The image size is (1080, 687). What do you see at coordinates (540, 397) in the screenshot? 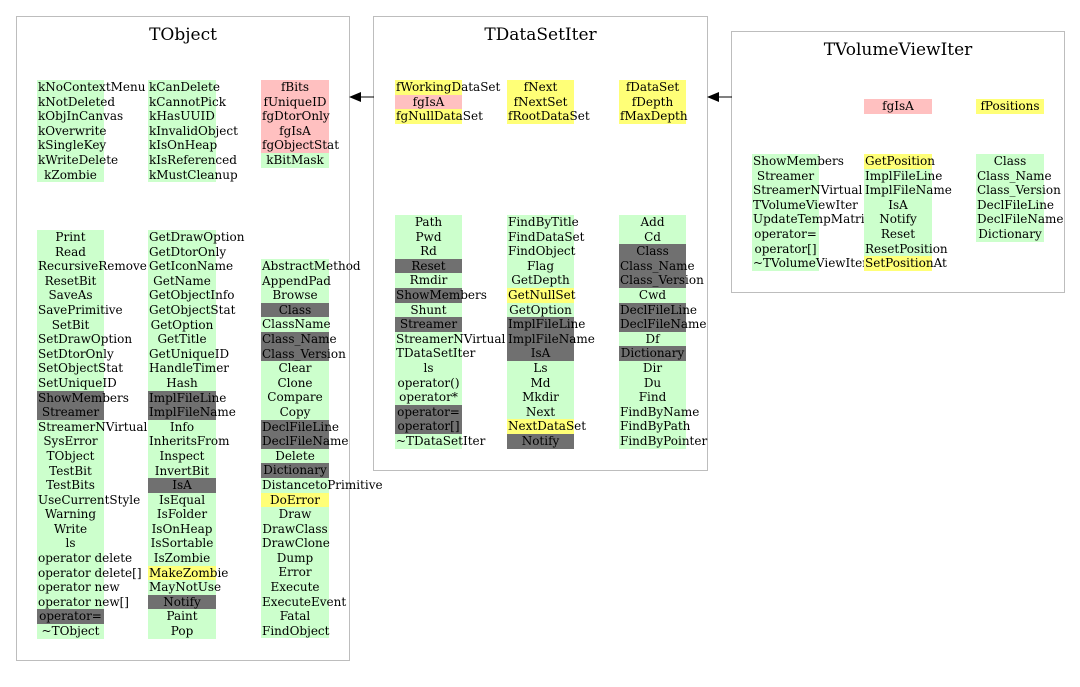
I see `member-label: Mkdir` at bounding box center [540, 397].